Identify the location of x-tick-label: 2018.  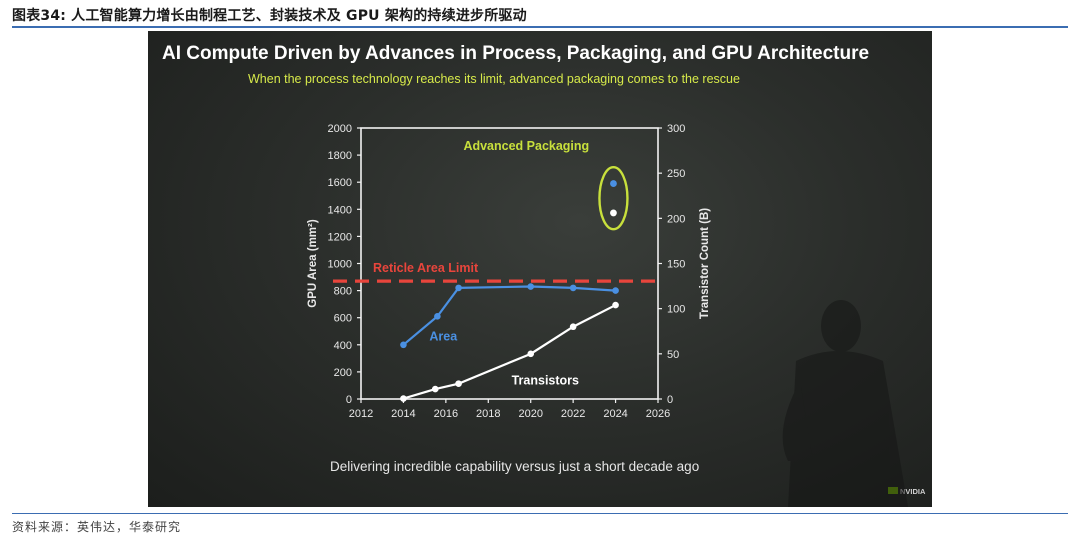
(488, 414).